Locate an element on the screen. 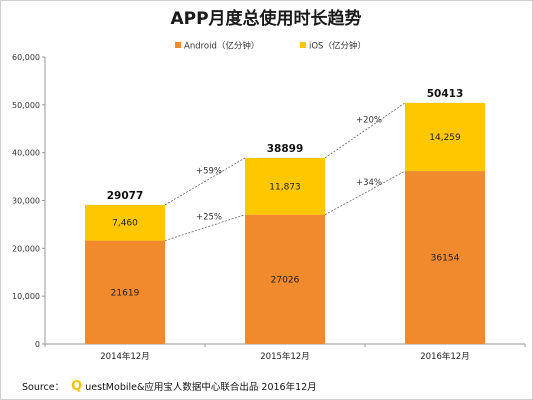  segment-value-label: 14,259 is located at coordinates (445, 138).